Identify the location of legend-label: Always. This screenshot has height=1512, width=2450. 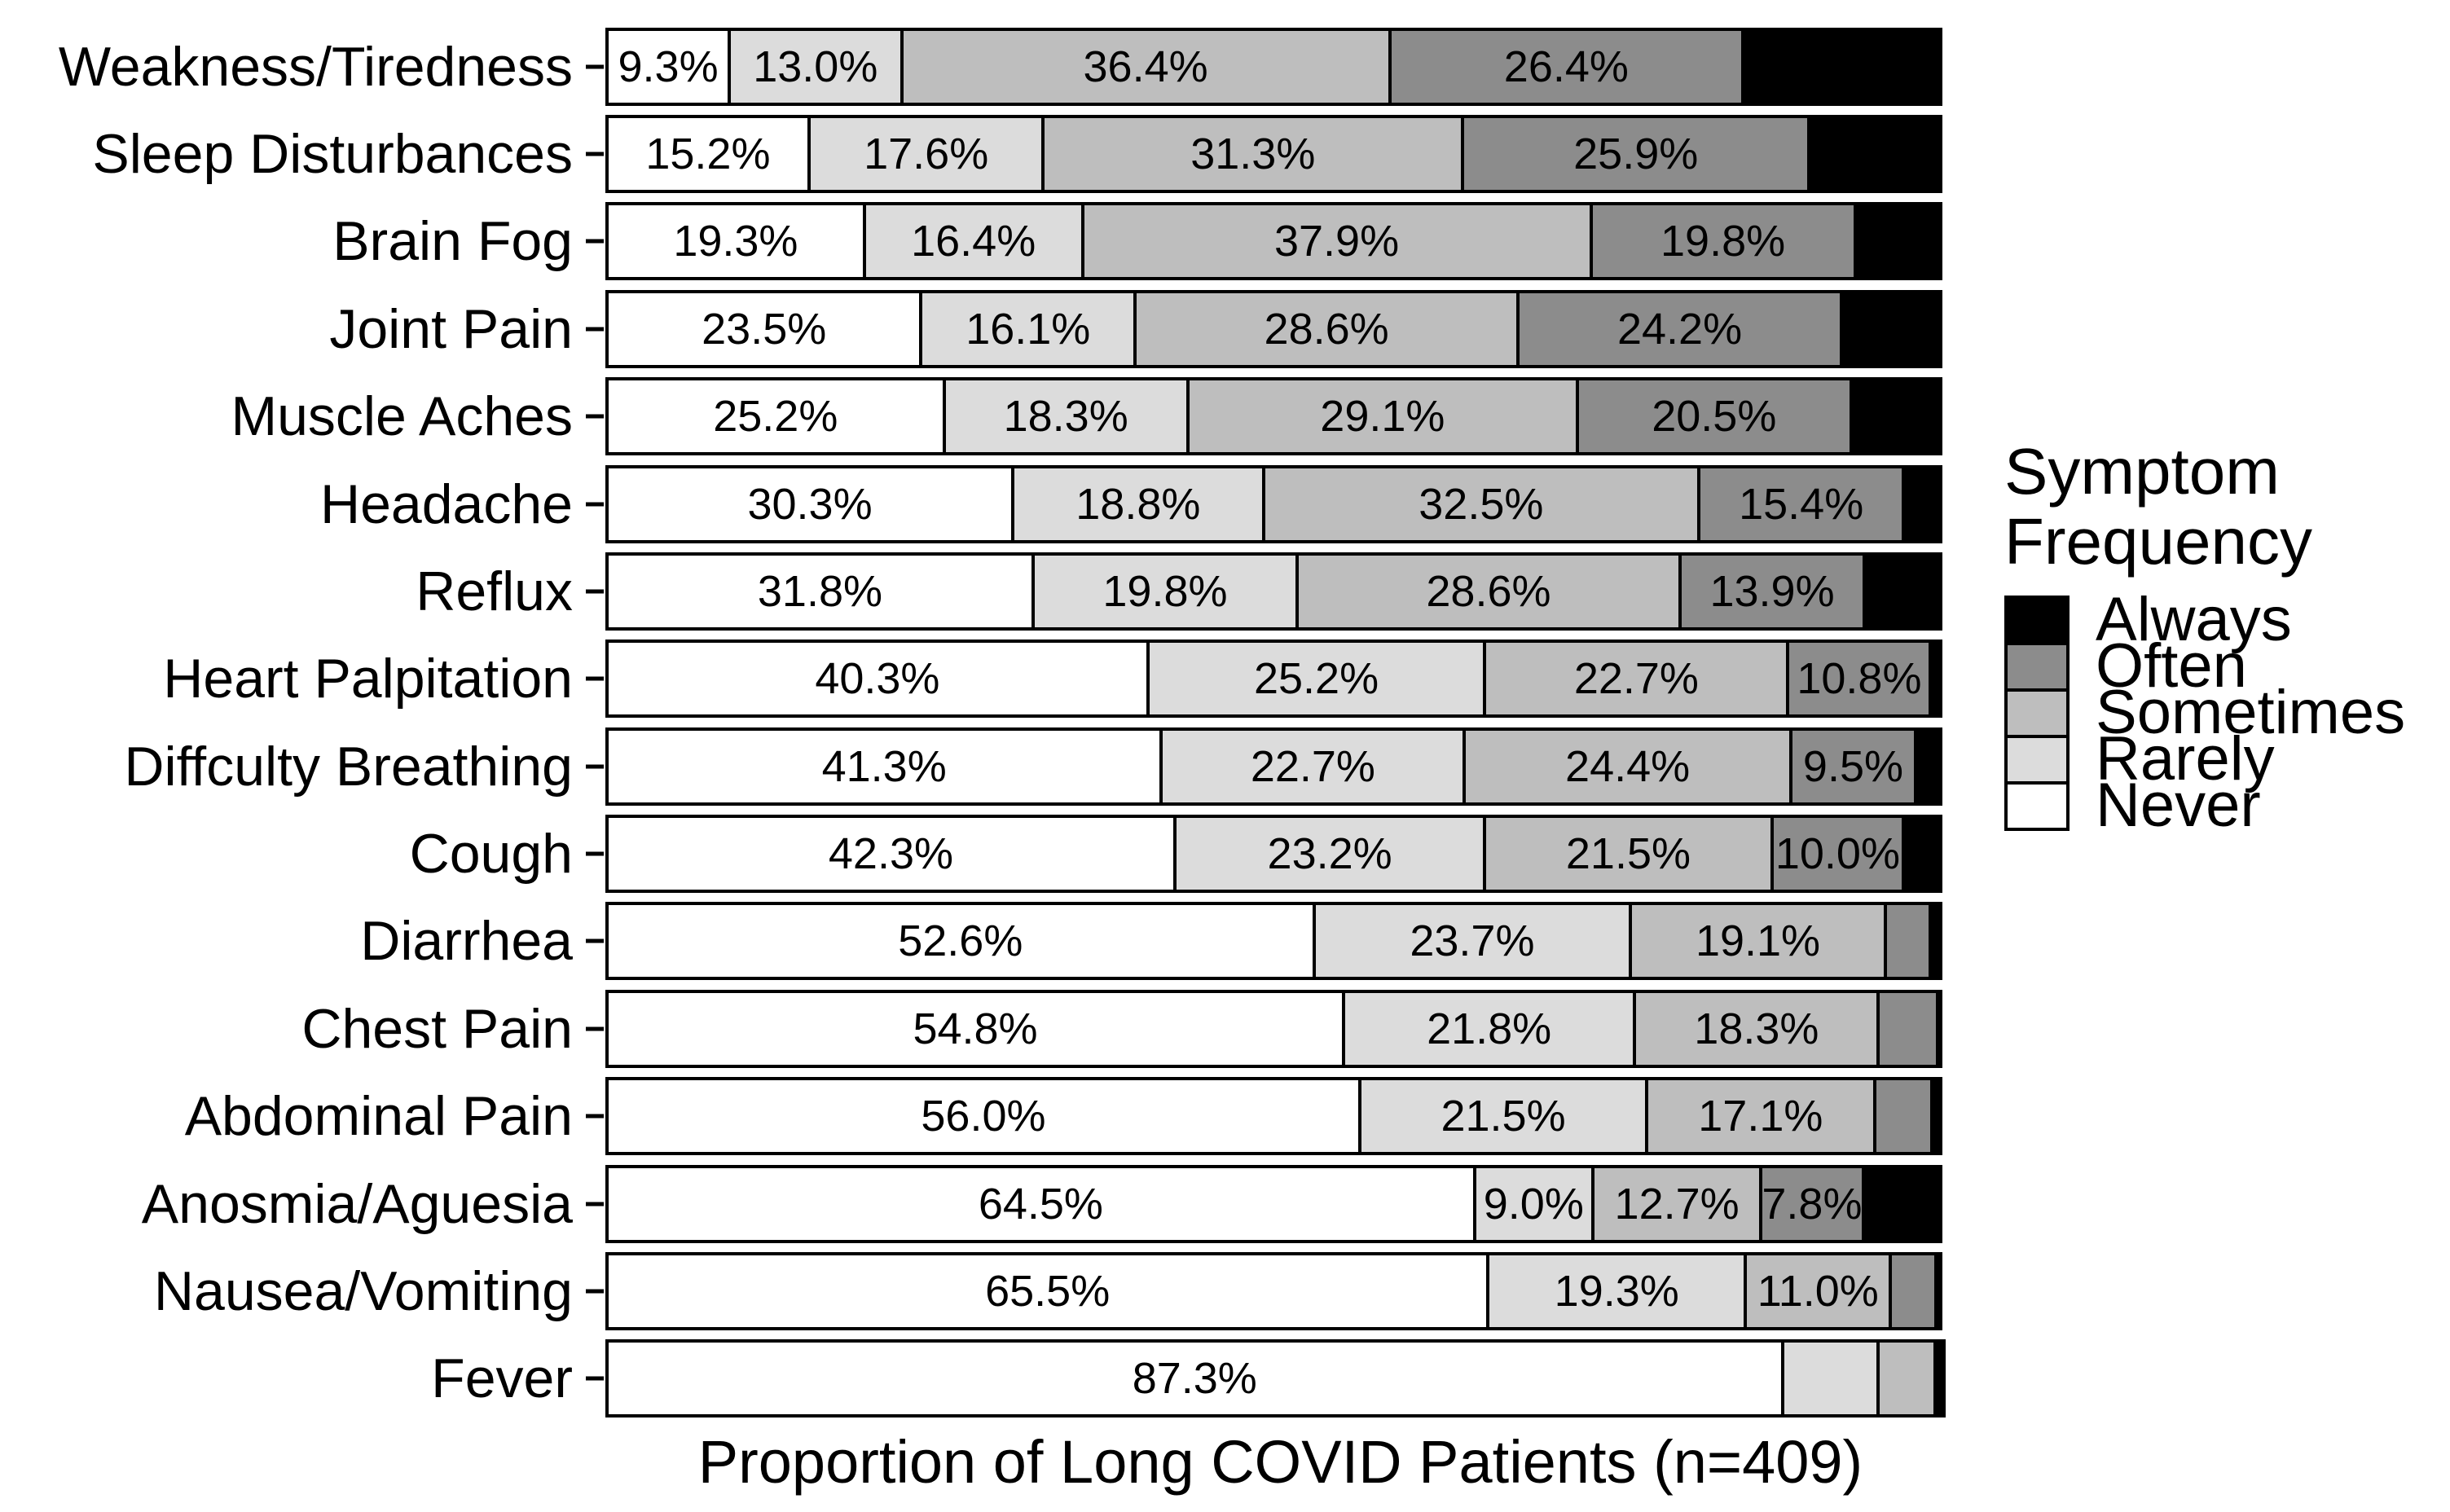
(2194, 620).